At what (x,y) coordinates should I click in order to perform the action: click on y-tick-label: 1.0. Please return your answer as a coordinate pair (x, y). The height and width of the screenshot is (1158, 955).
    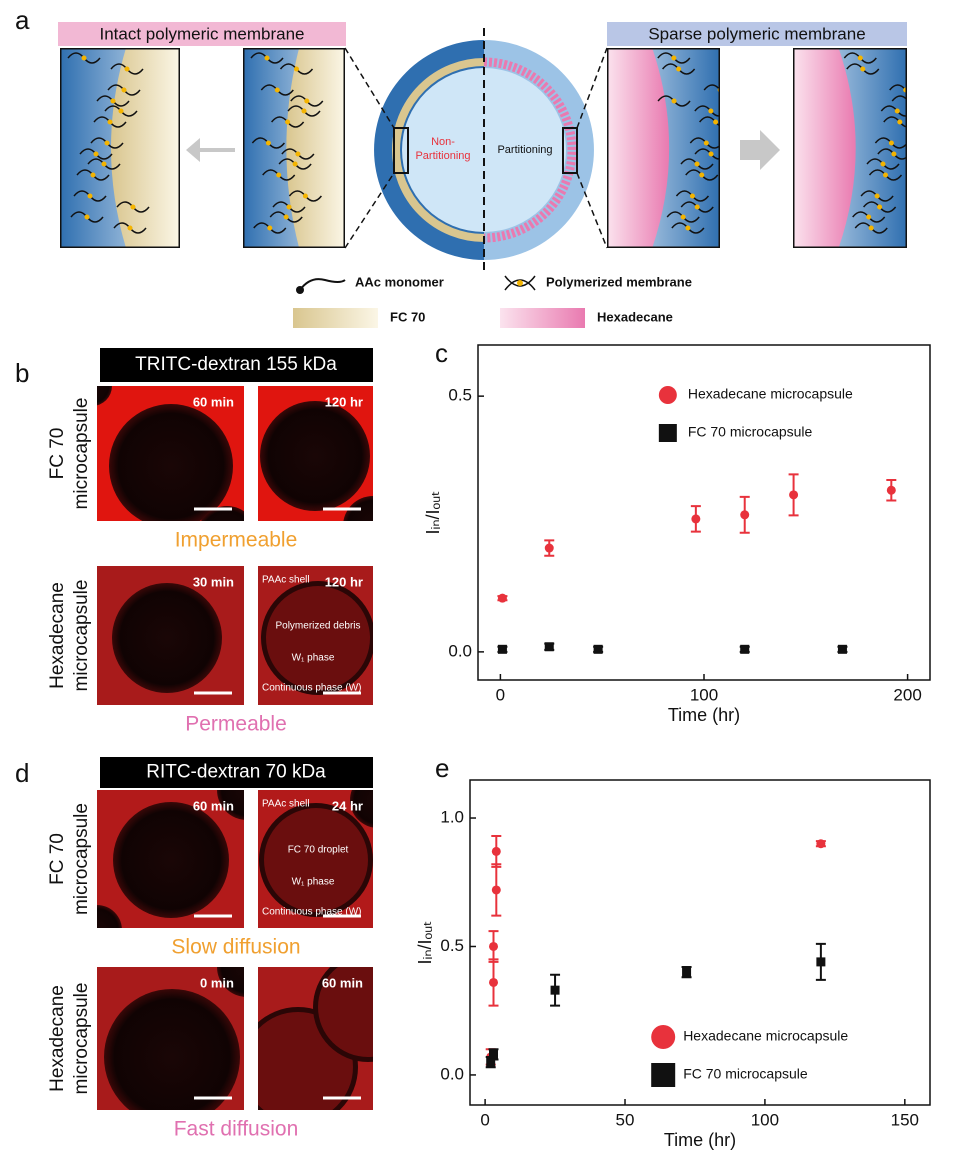
    Looking at the image, I should click on (452, 817).